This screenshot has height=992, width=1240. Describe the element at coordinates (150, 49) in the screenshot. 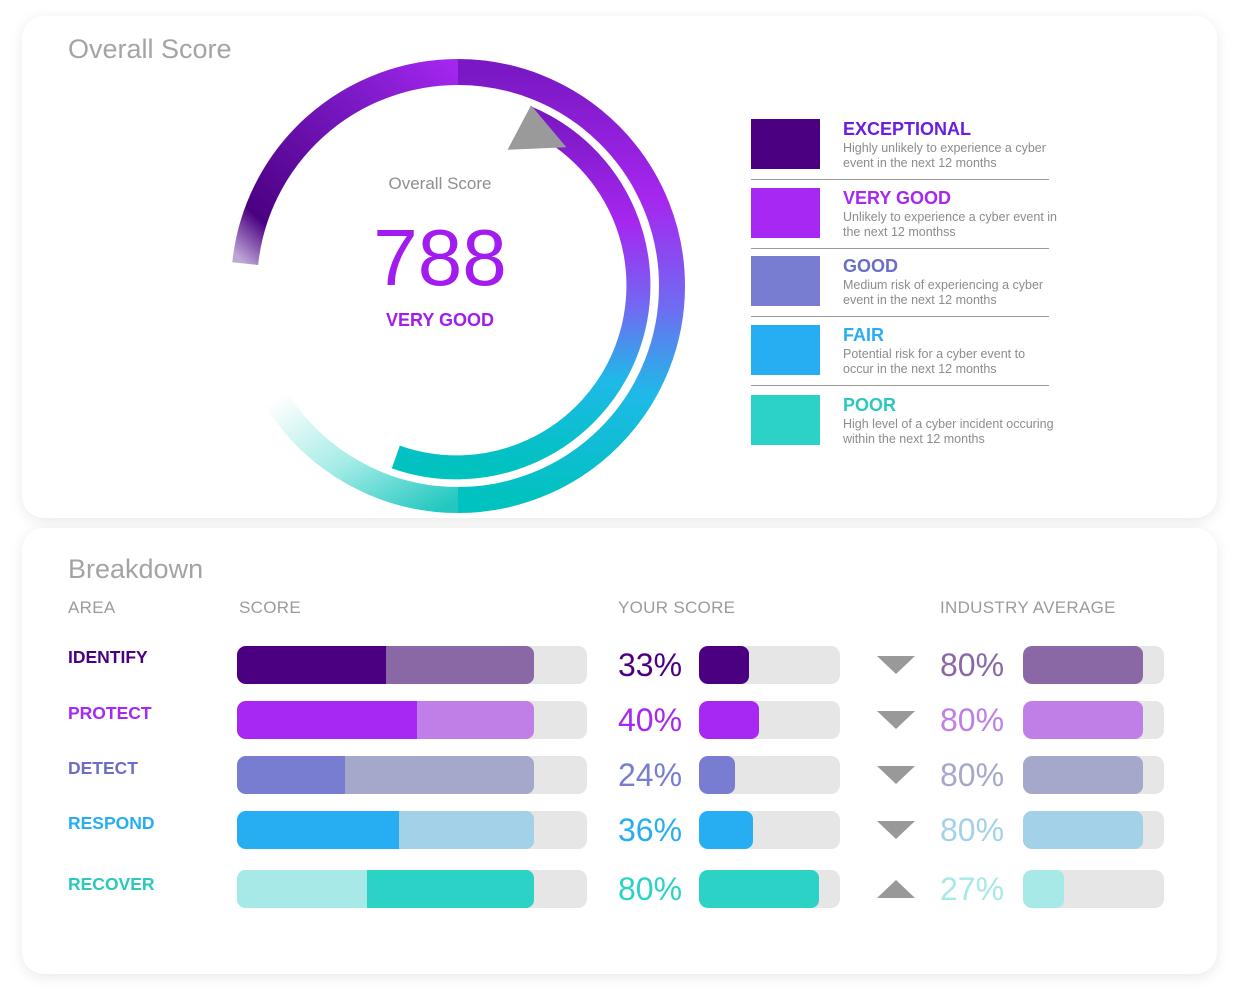

I see `overall-score-title: Overall Score` at that location.